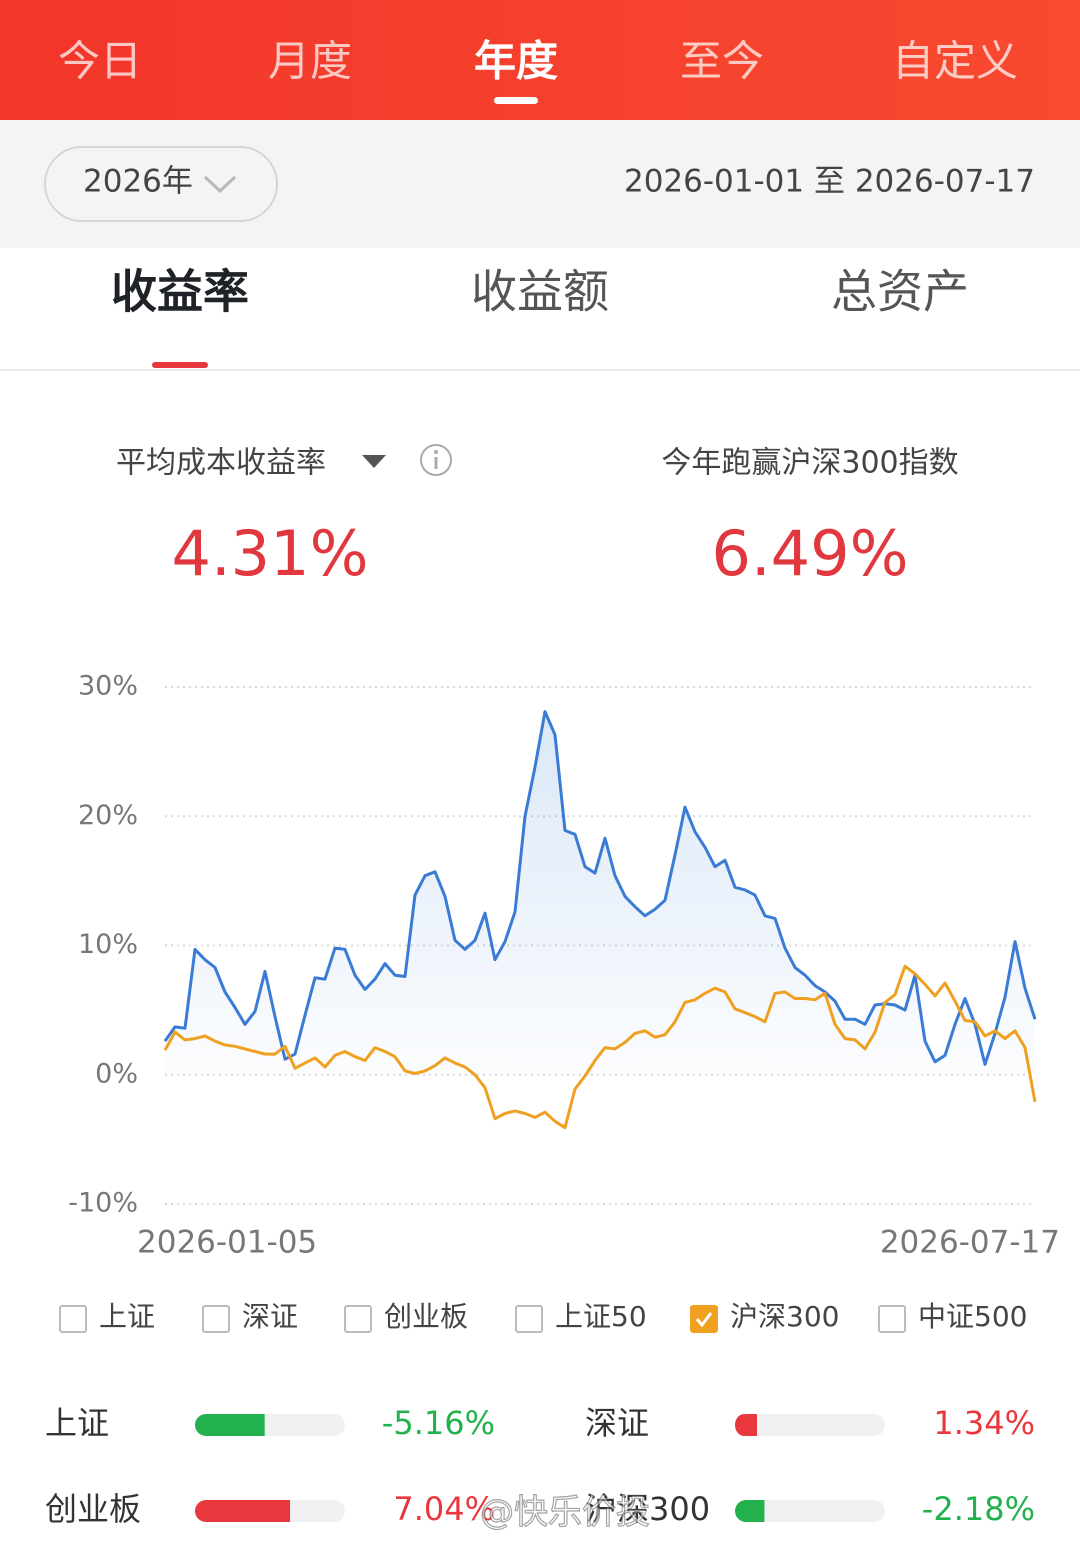 The height and width of the screenshot is (1543, 1080). I want to click on top-bar, so click(540, 60).